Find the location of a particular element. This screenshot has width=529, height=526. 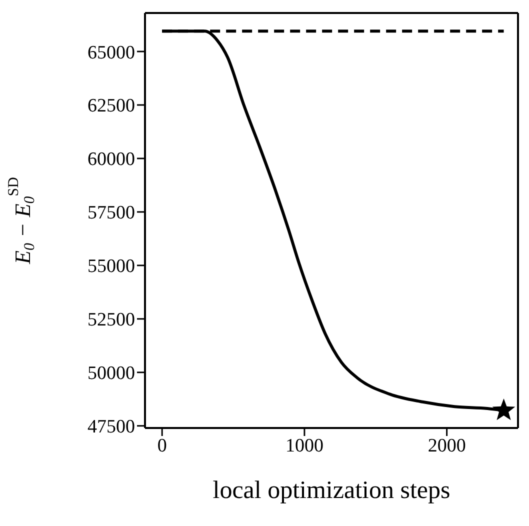

y-tick-label: 65000 is located at coordinates (111, 53).